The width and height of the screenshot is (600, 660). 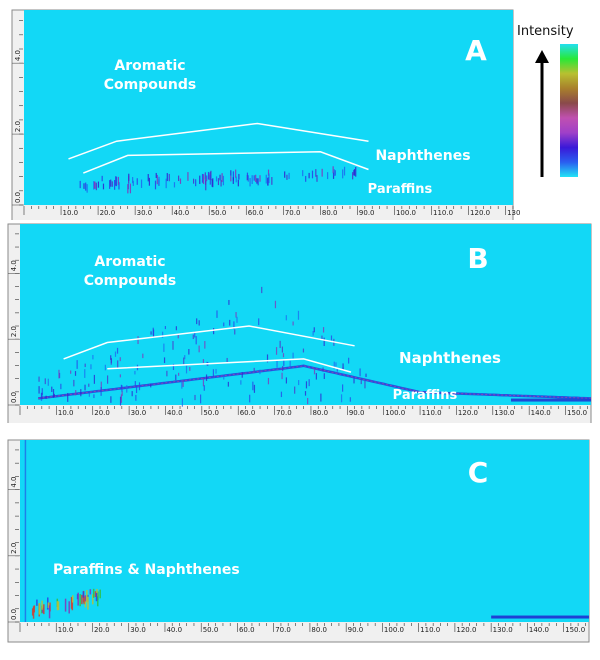 What do you see at coordinates (174, 630) in the screenshot?
I see `x-tick-label: 40.0` at bounding box center [174, 630].